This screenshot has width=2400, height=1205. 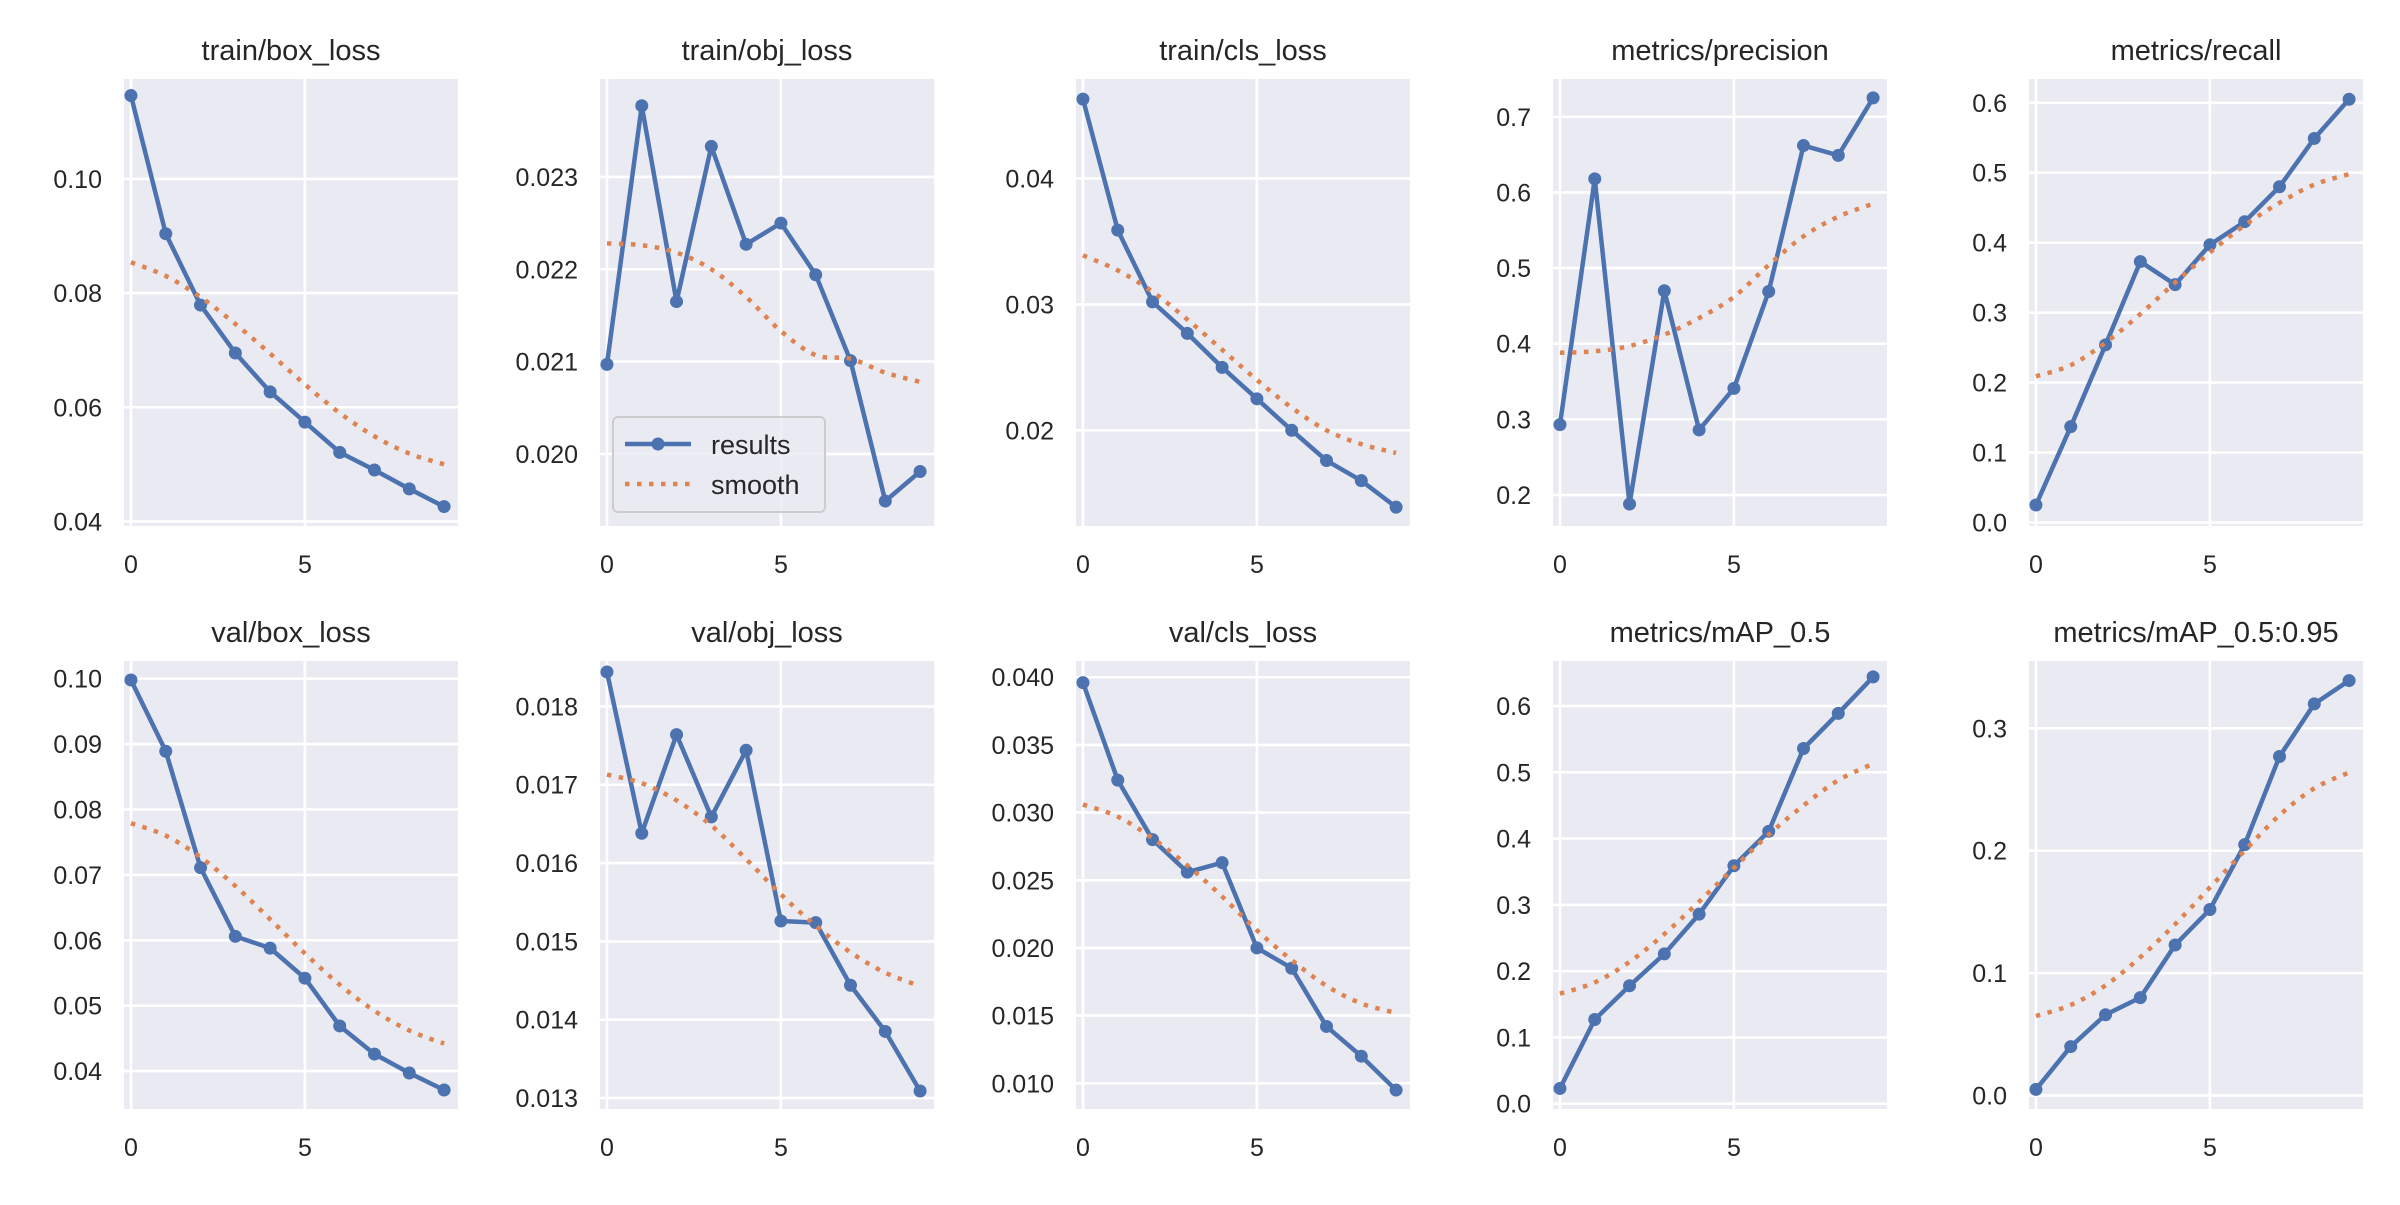 I want to click on panel-title: train/box_loss, so click(x=291, y=51).